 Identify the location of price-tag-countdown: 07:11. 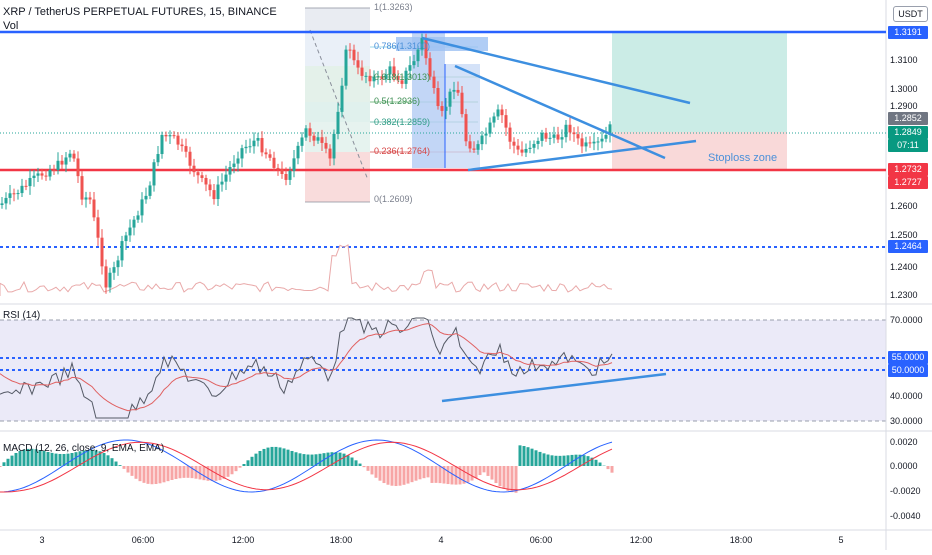
(908, 145).